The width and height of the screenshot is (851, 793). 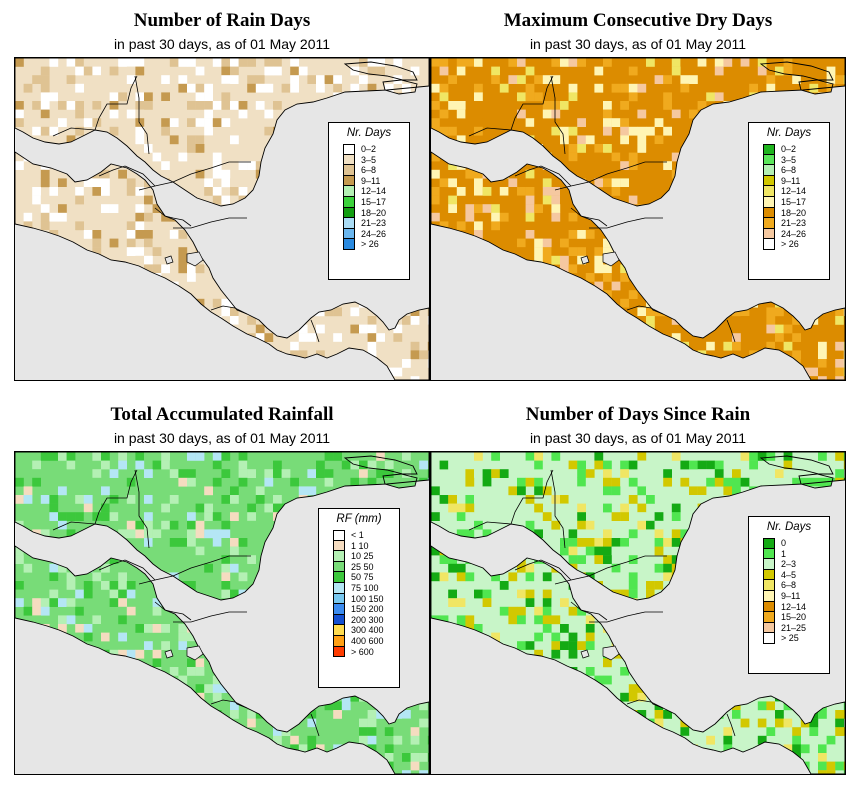 What do you see at coordinates (362, 556) in the screenshot?
I see `legend-label: 10 25` at bounding box center [362, 556].